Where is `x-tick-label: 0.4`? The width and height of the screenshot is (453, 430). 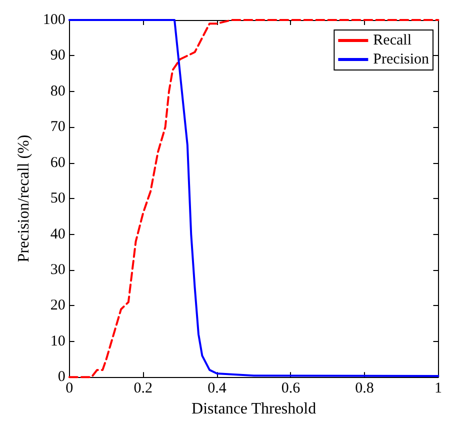 x-tick-label: 0.4 is located at coordinates (217, 388).